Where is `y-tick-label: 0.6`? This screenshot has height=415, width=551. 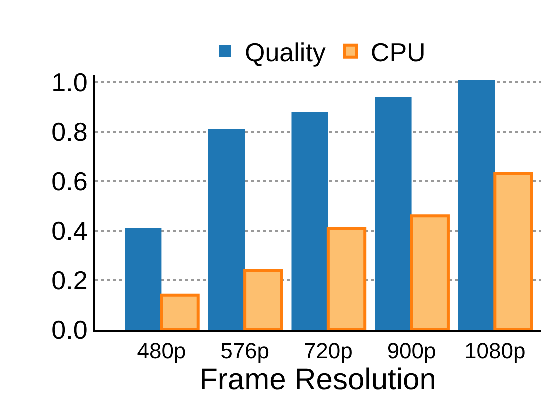
y-tick-label: 0.6 is located at coordinates (70, 181).